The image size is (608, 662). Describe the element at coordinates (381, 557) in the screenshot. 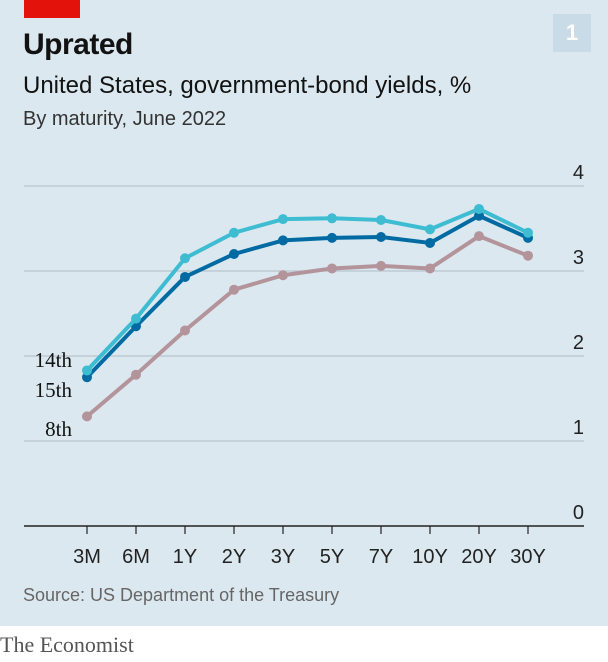

I see `x-tick-label: 7Y` at that location.